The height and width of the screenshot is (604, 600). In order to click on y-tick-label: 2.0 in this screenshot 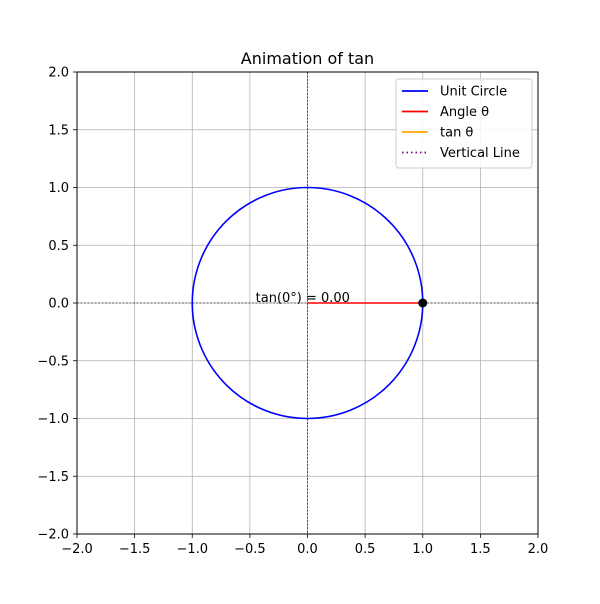, I will do `click(58, 73)`.